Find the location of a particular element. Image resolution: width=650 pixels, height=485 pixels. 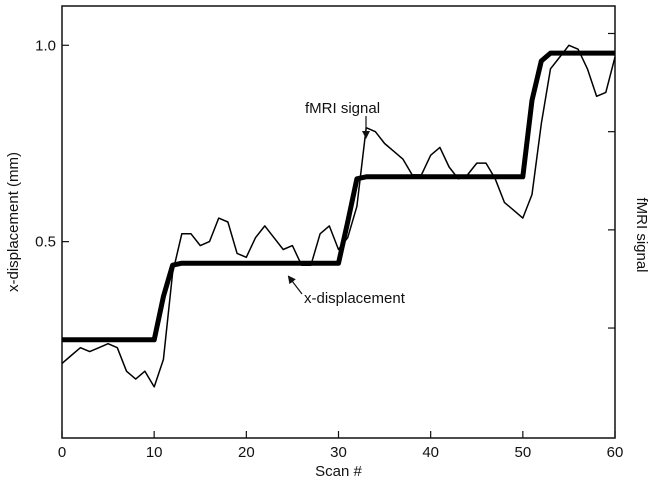

right-axis-title: fMRI signal is located at coordinates (641, 234).